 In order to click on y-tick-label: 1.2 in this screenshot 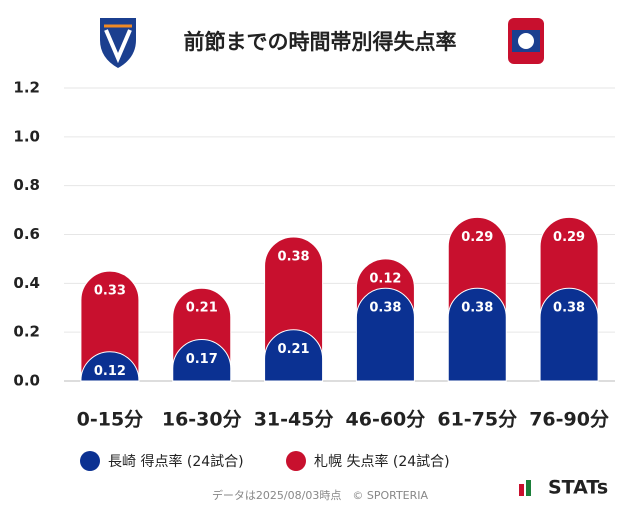, I will do `click(26, 88)`.